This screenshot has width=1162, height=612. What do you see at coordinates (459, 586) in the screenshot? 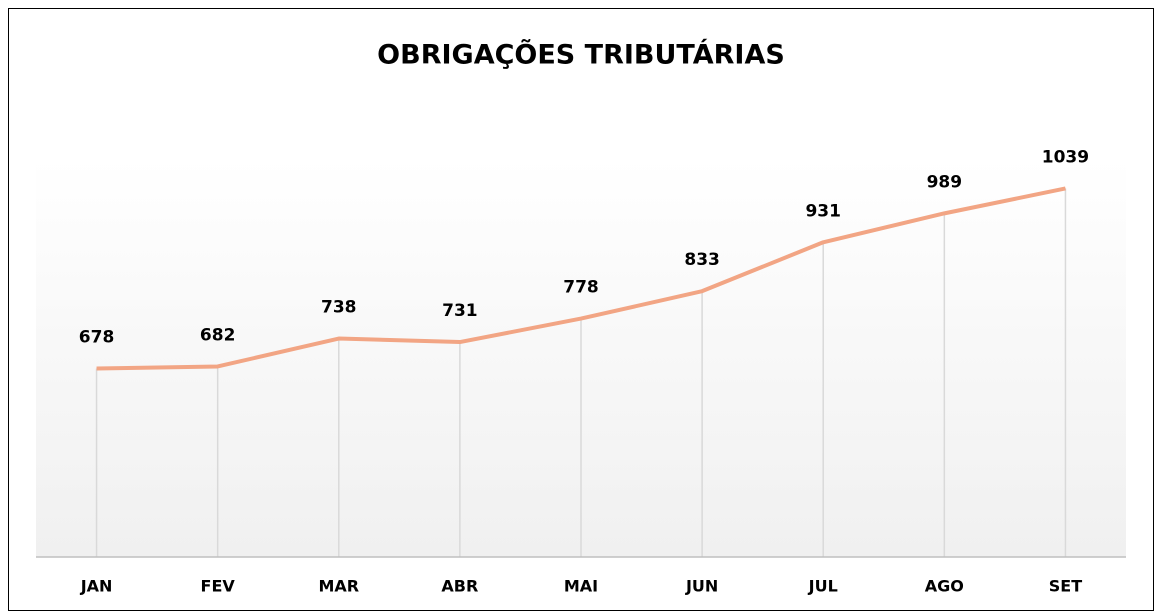
I see `x-tick-label: ABR` at bounding box center [459, 586].